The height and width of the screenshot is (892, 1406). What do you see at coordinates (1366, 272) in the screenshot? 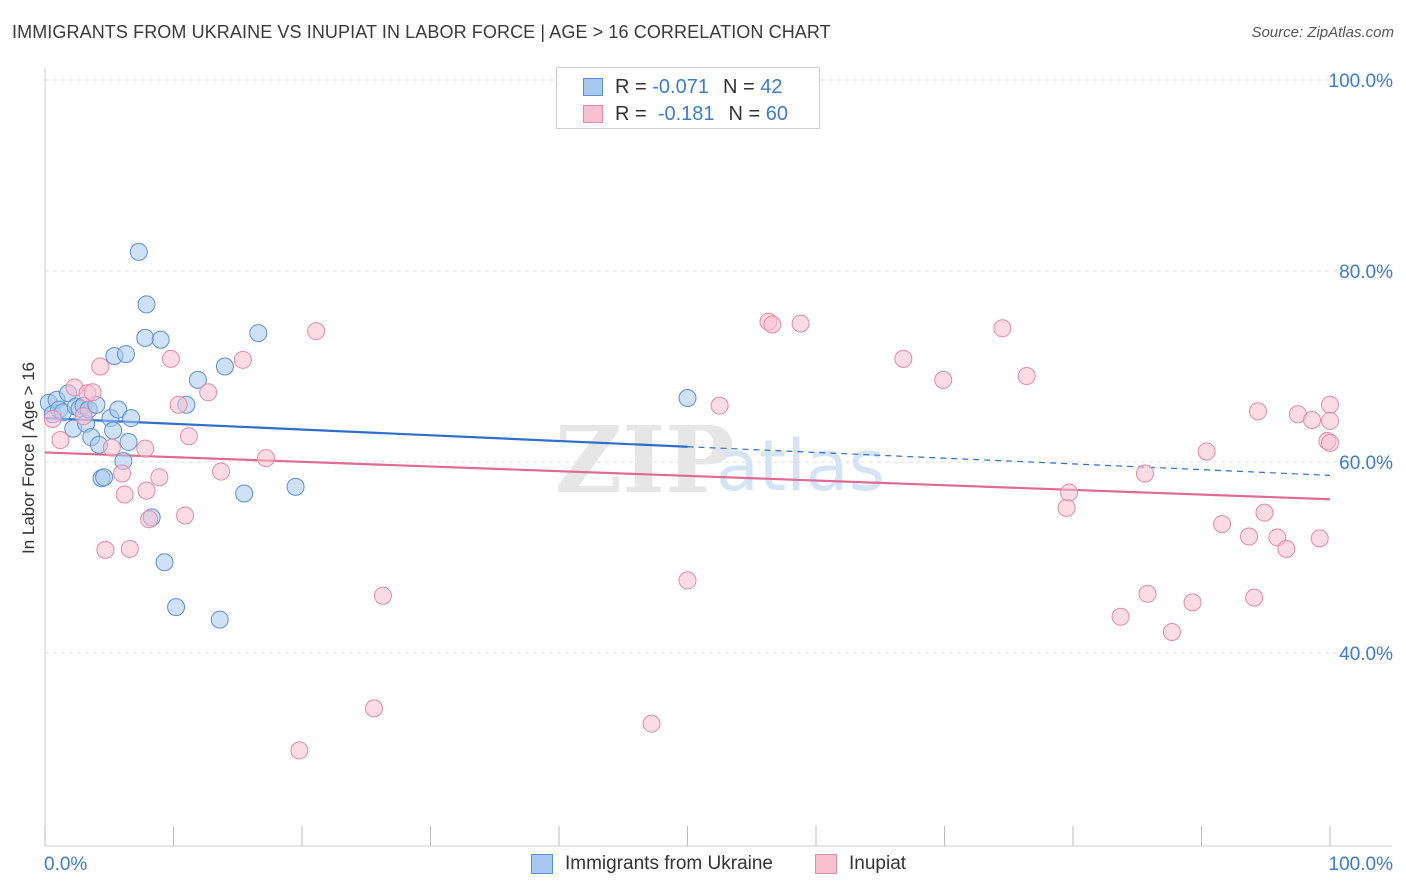
I see `y-tick-label: 80.0%` at bounding box center [1366, 272].